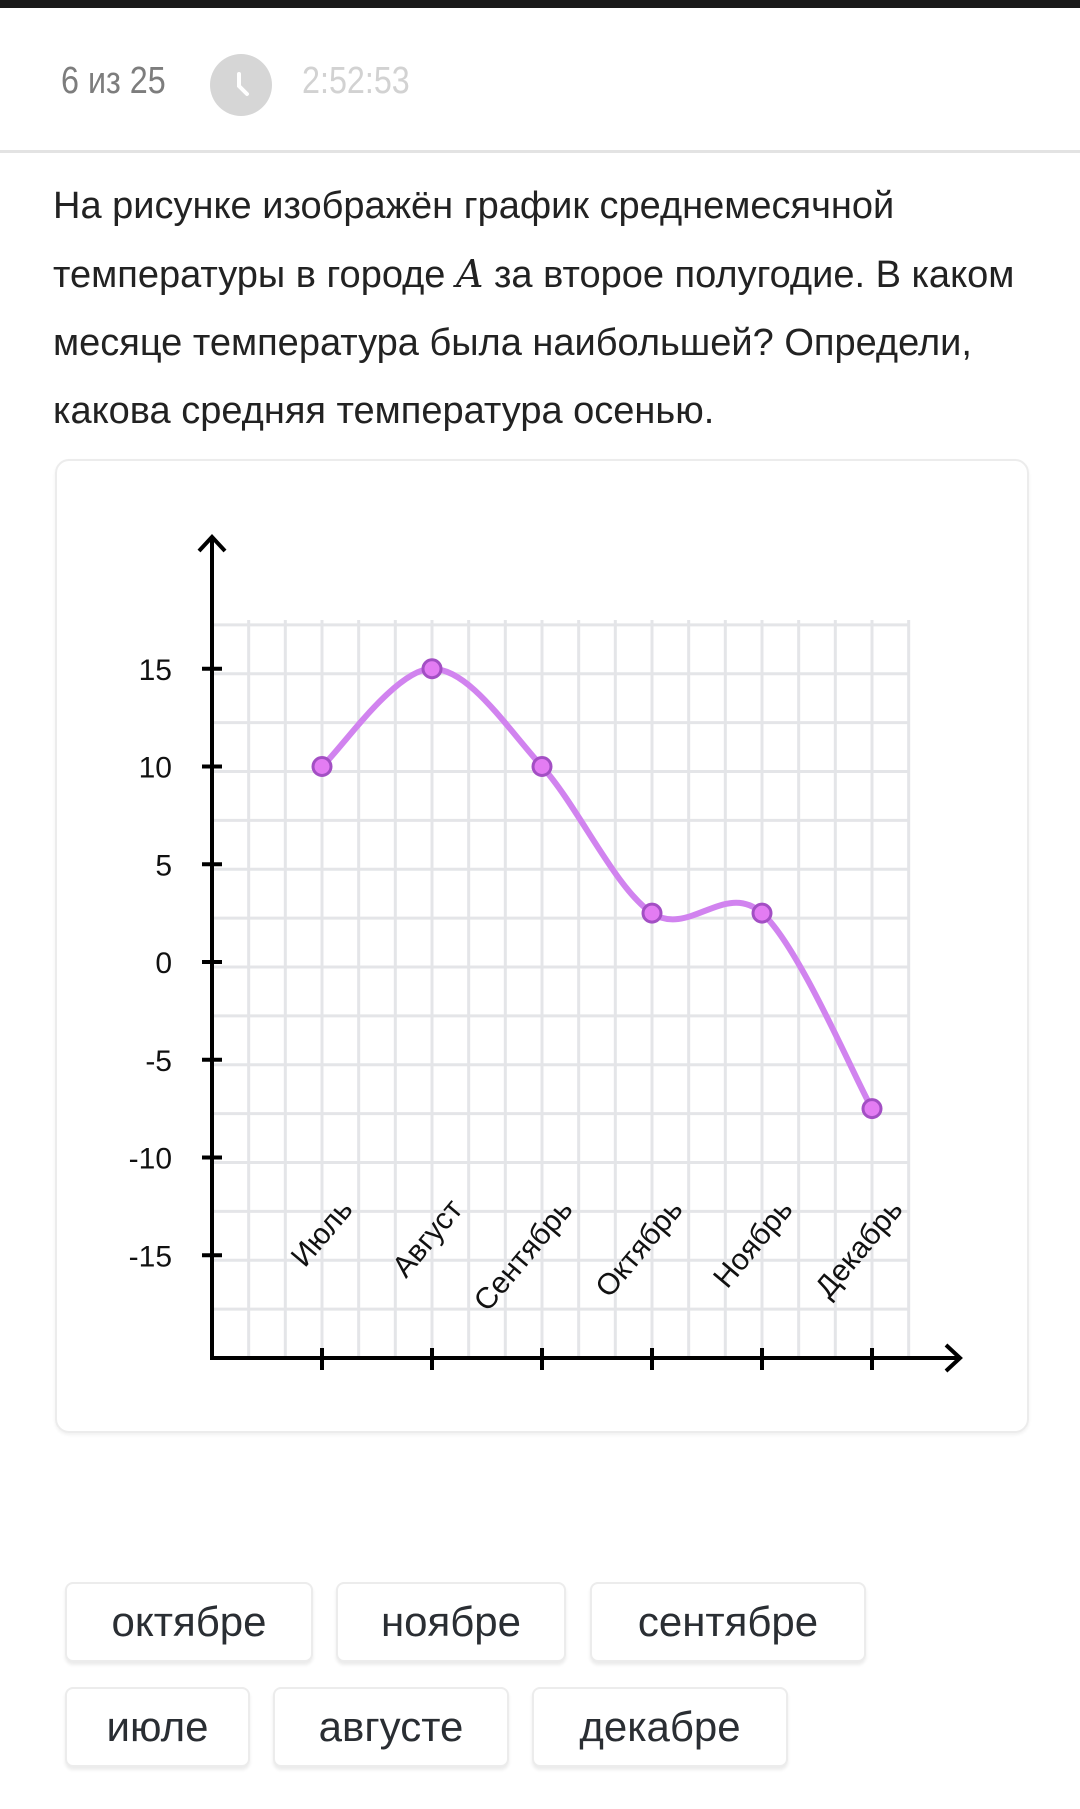 The width and height of the screenshot is (1080, 1809). What do you see at coordinates (163, 963) in the screenshot?
I see `y-tick-label: 0` at bounding box center [163, 963].